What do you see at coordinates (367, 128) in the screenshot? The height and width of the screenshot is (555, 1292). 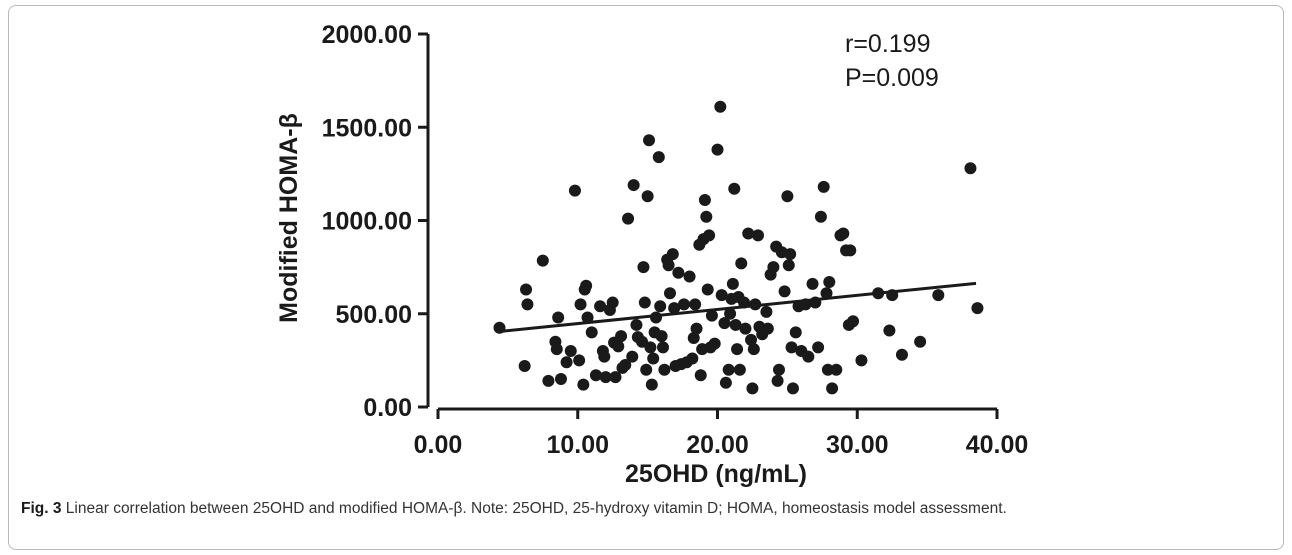 I see `y-tick-label: 1500.00` at bounding box center [367, 128].